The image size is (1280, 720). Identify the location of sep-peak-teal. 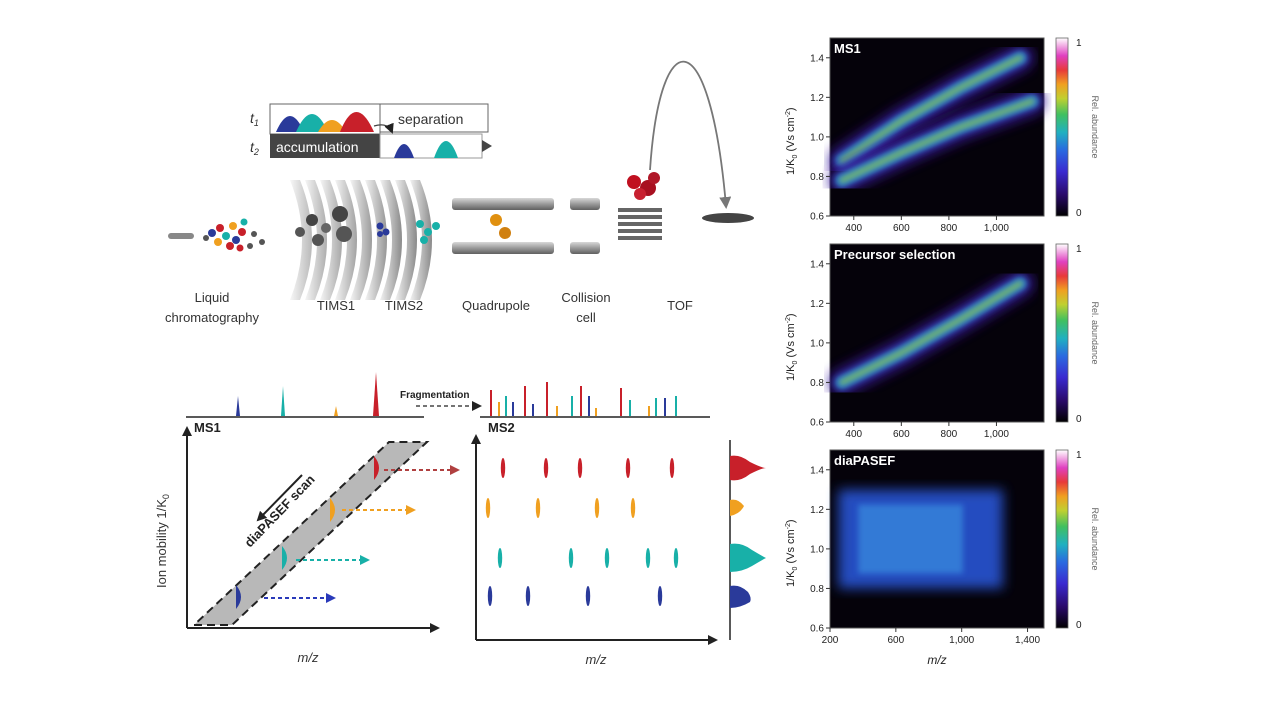
(446, 149).